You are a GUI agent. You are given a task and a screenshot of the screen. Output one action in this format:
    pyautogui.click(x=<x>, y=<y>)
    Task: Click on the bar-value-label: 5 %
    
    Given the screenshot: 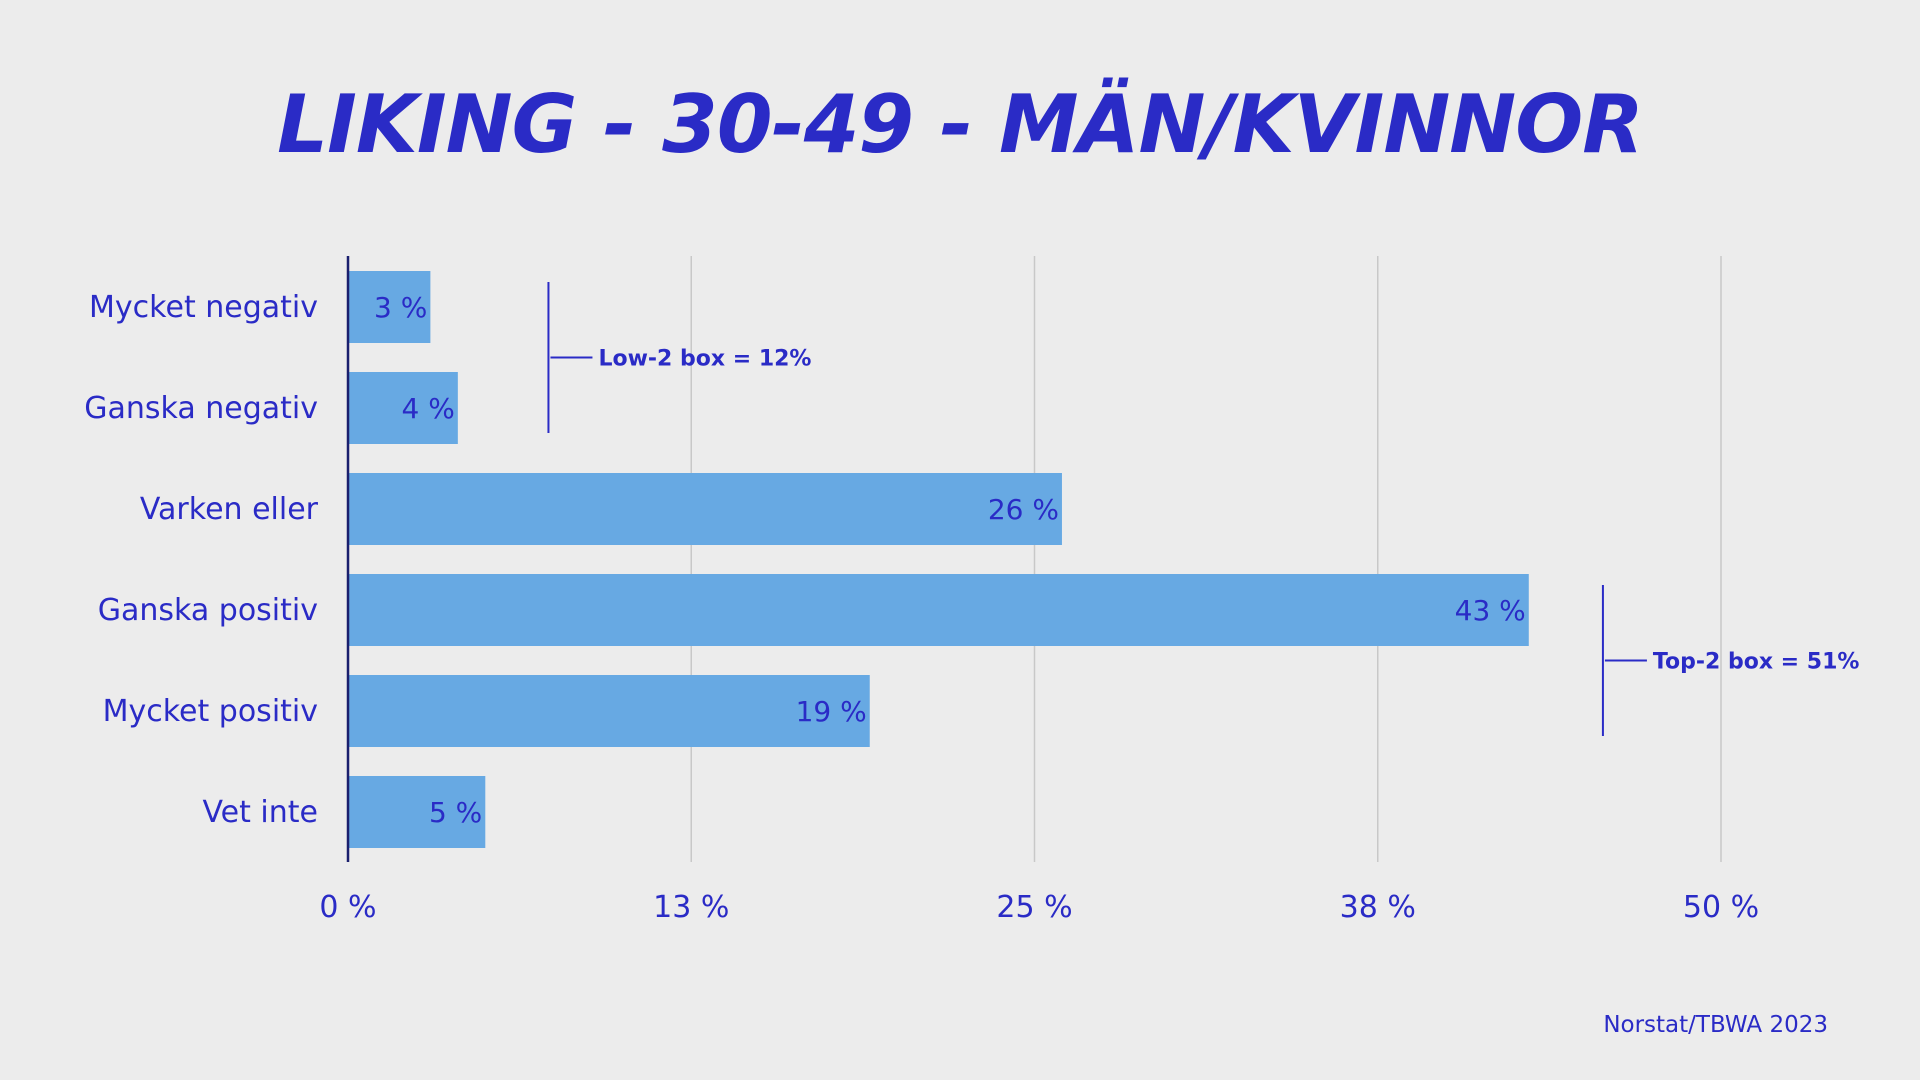 What is the action you would take?
    pyautogui.click(x=455, y=812)
    